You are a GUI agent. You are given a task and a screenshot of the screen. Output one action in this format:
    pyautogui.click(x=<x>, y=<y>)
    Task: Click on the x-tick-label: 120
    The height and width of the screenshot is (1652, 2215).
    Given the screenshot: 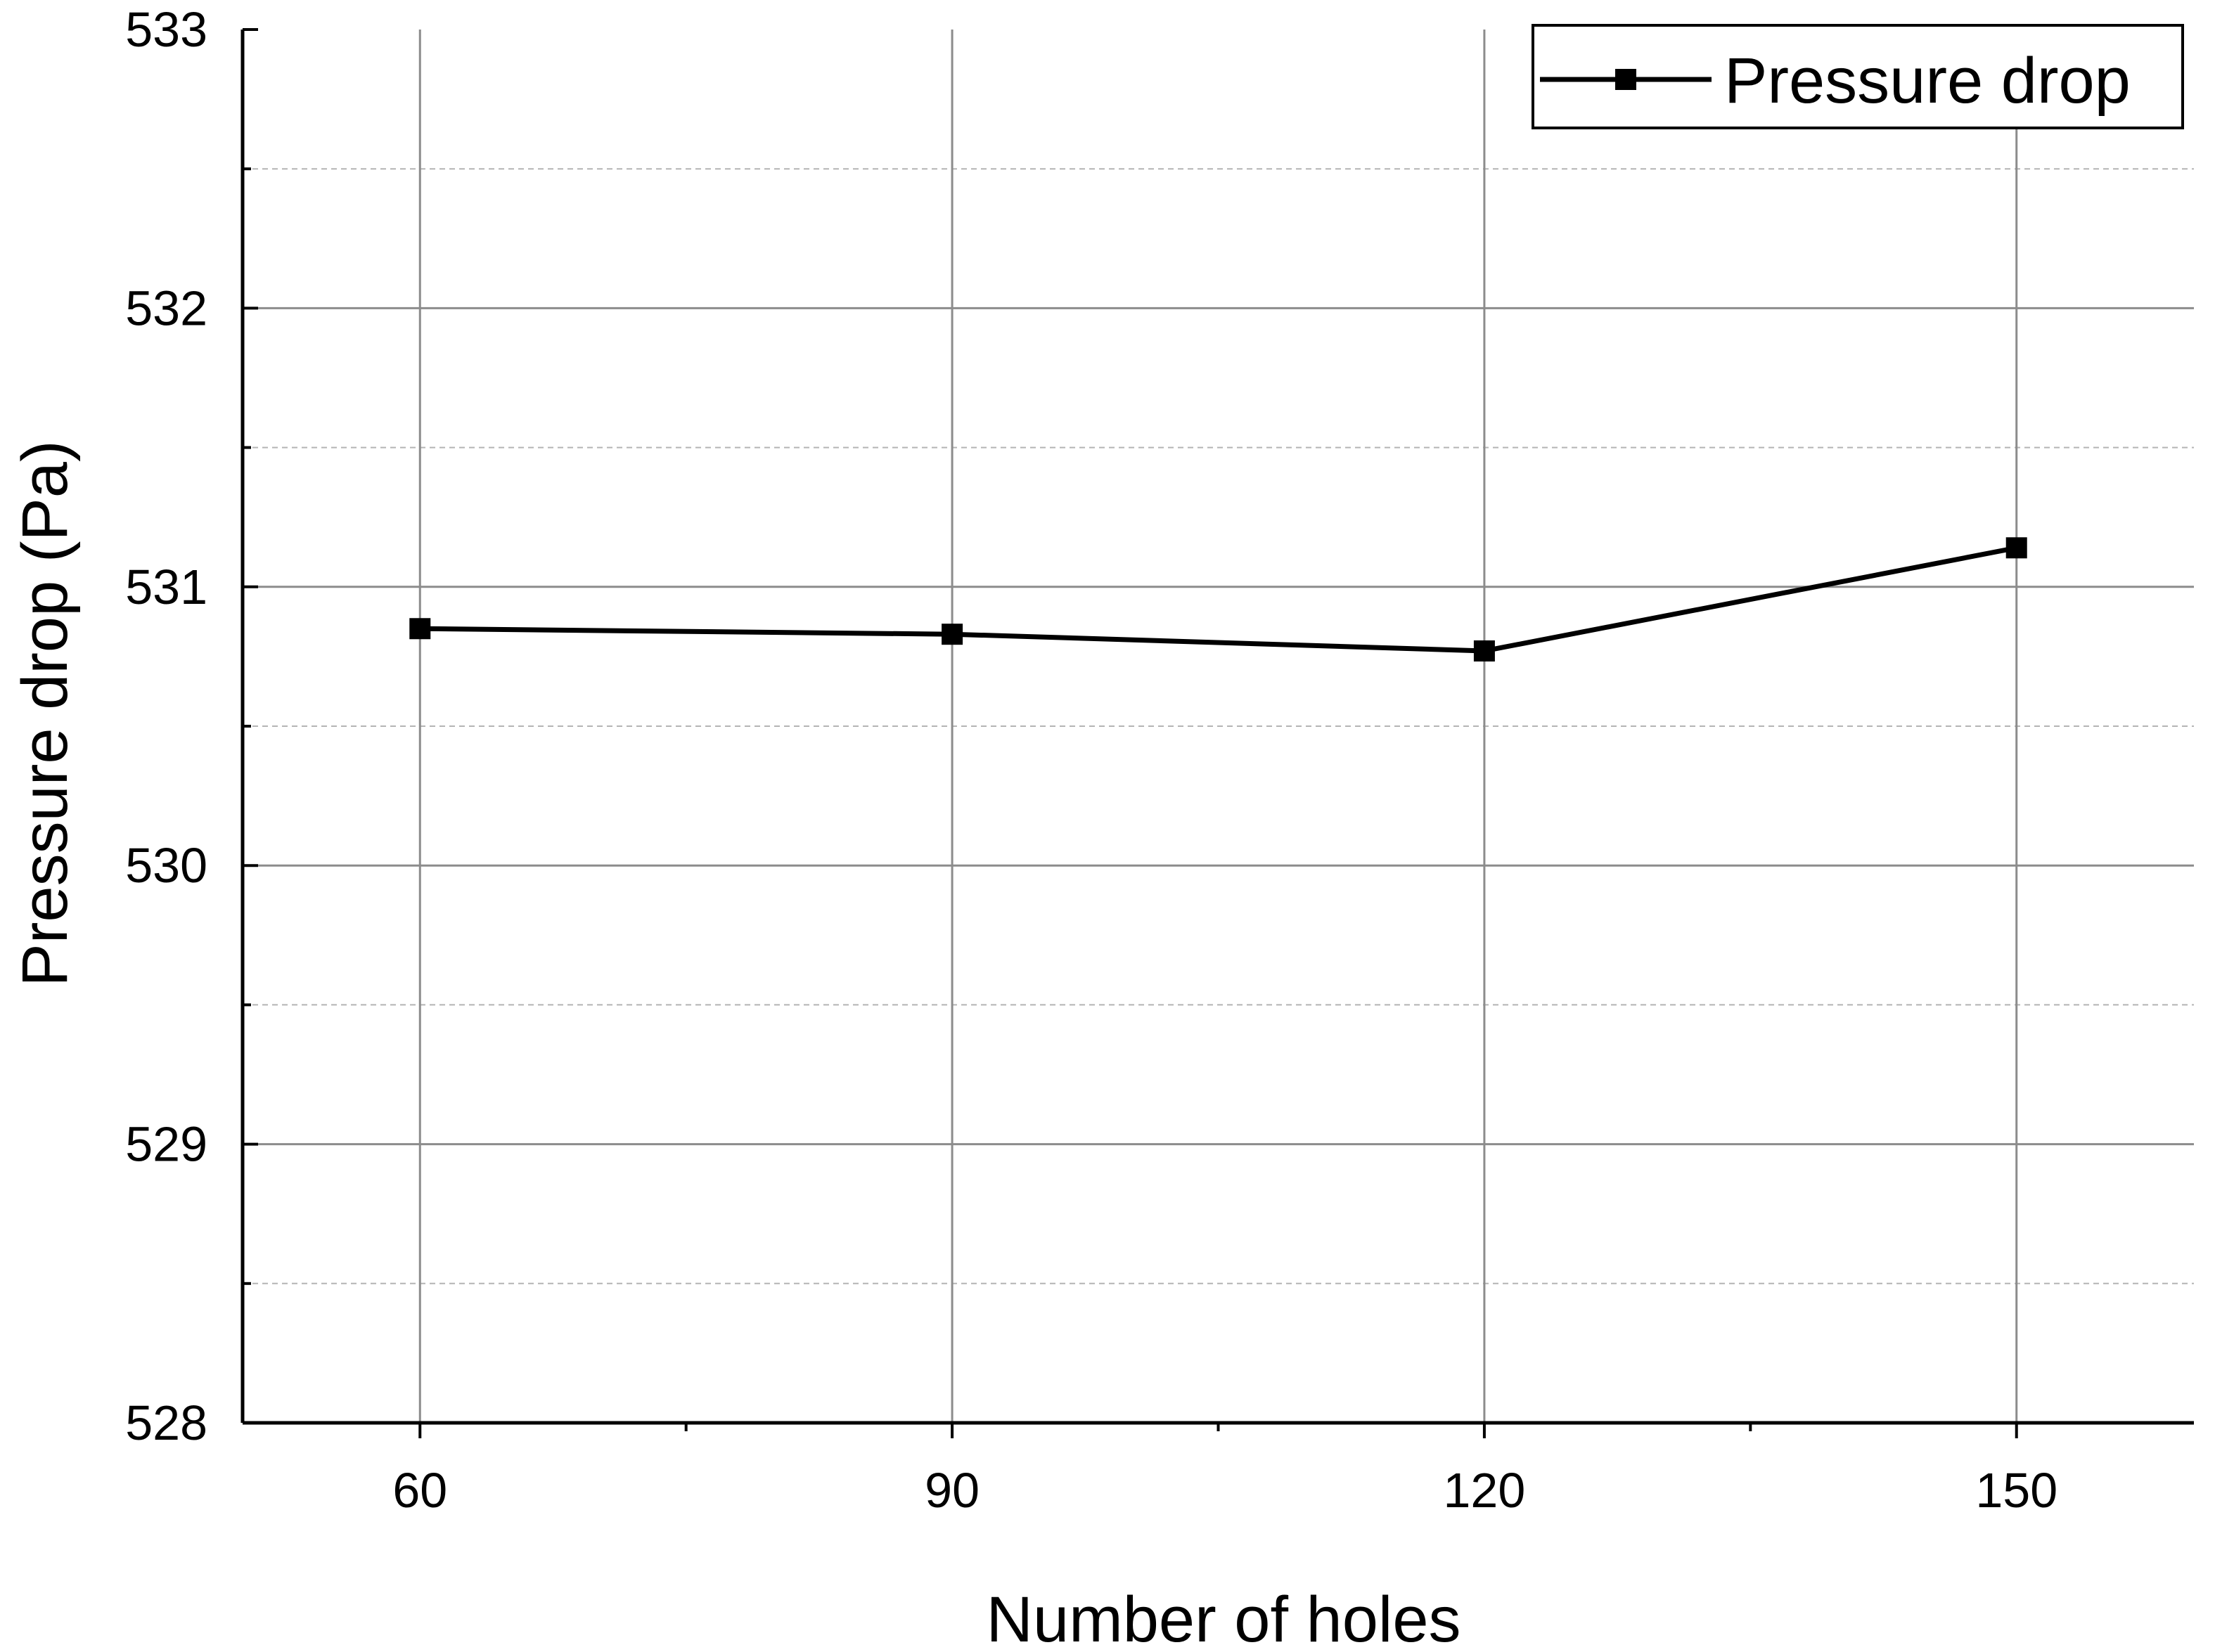 What is the action you would take?
    pyautogui.click(x=1485, y=1490)
    